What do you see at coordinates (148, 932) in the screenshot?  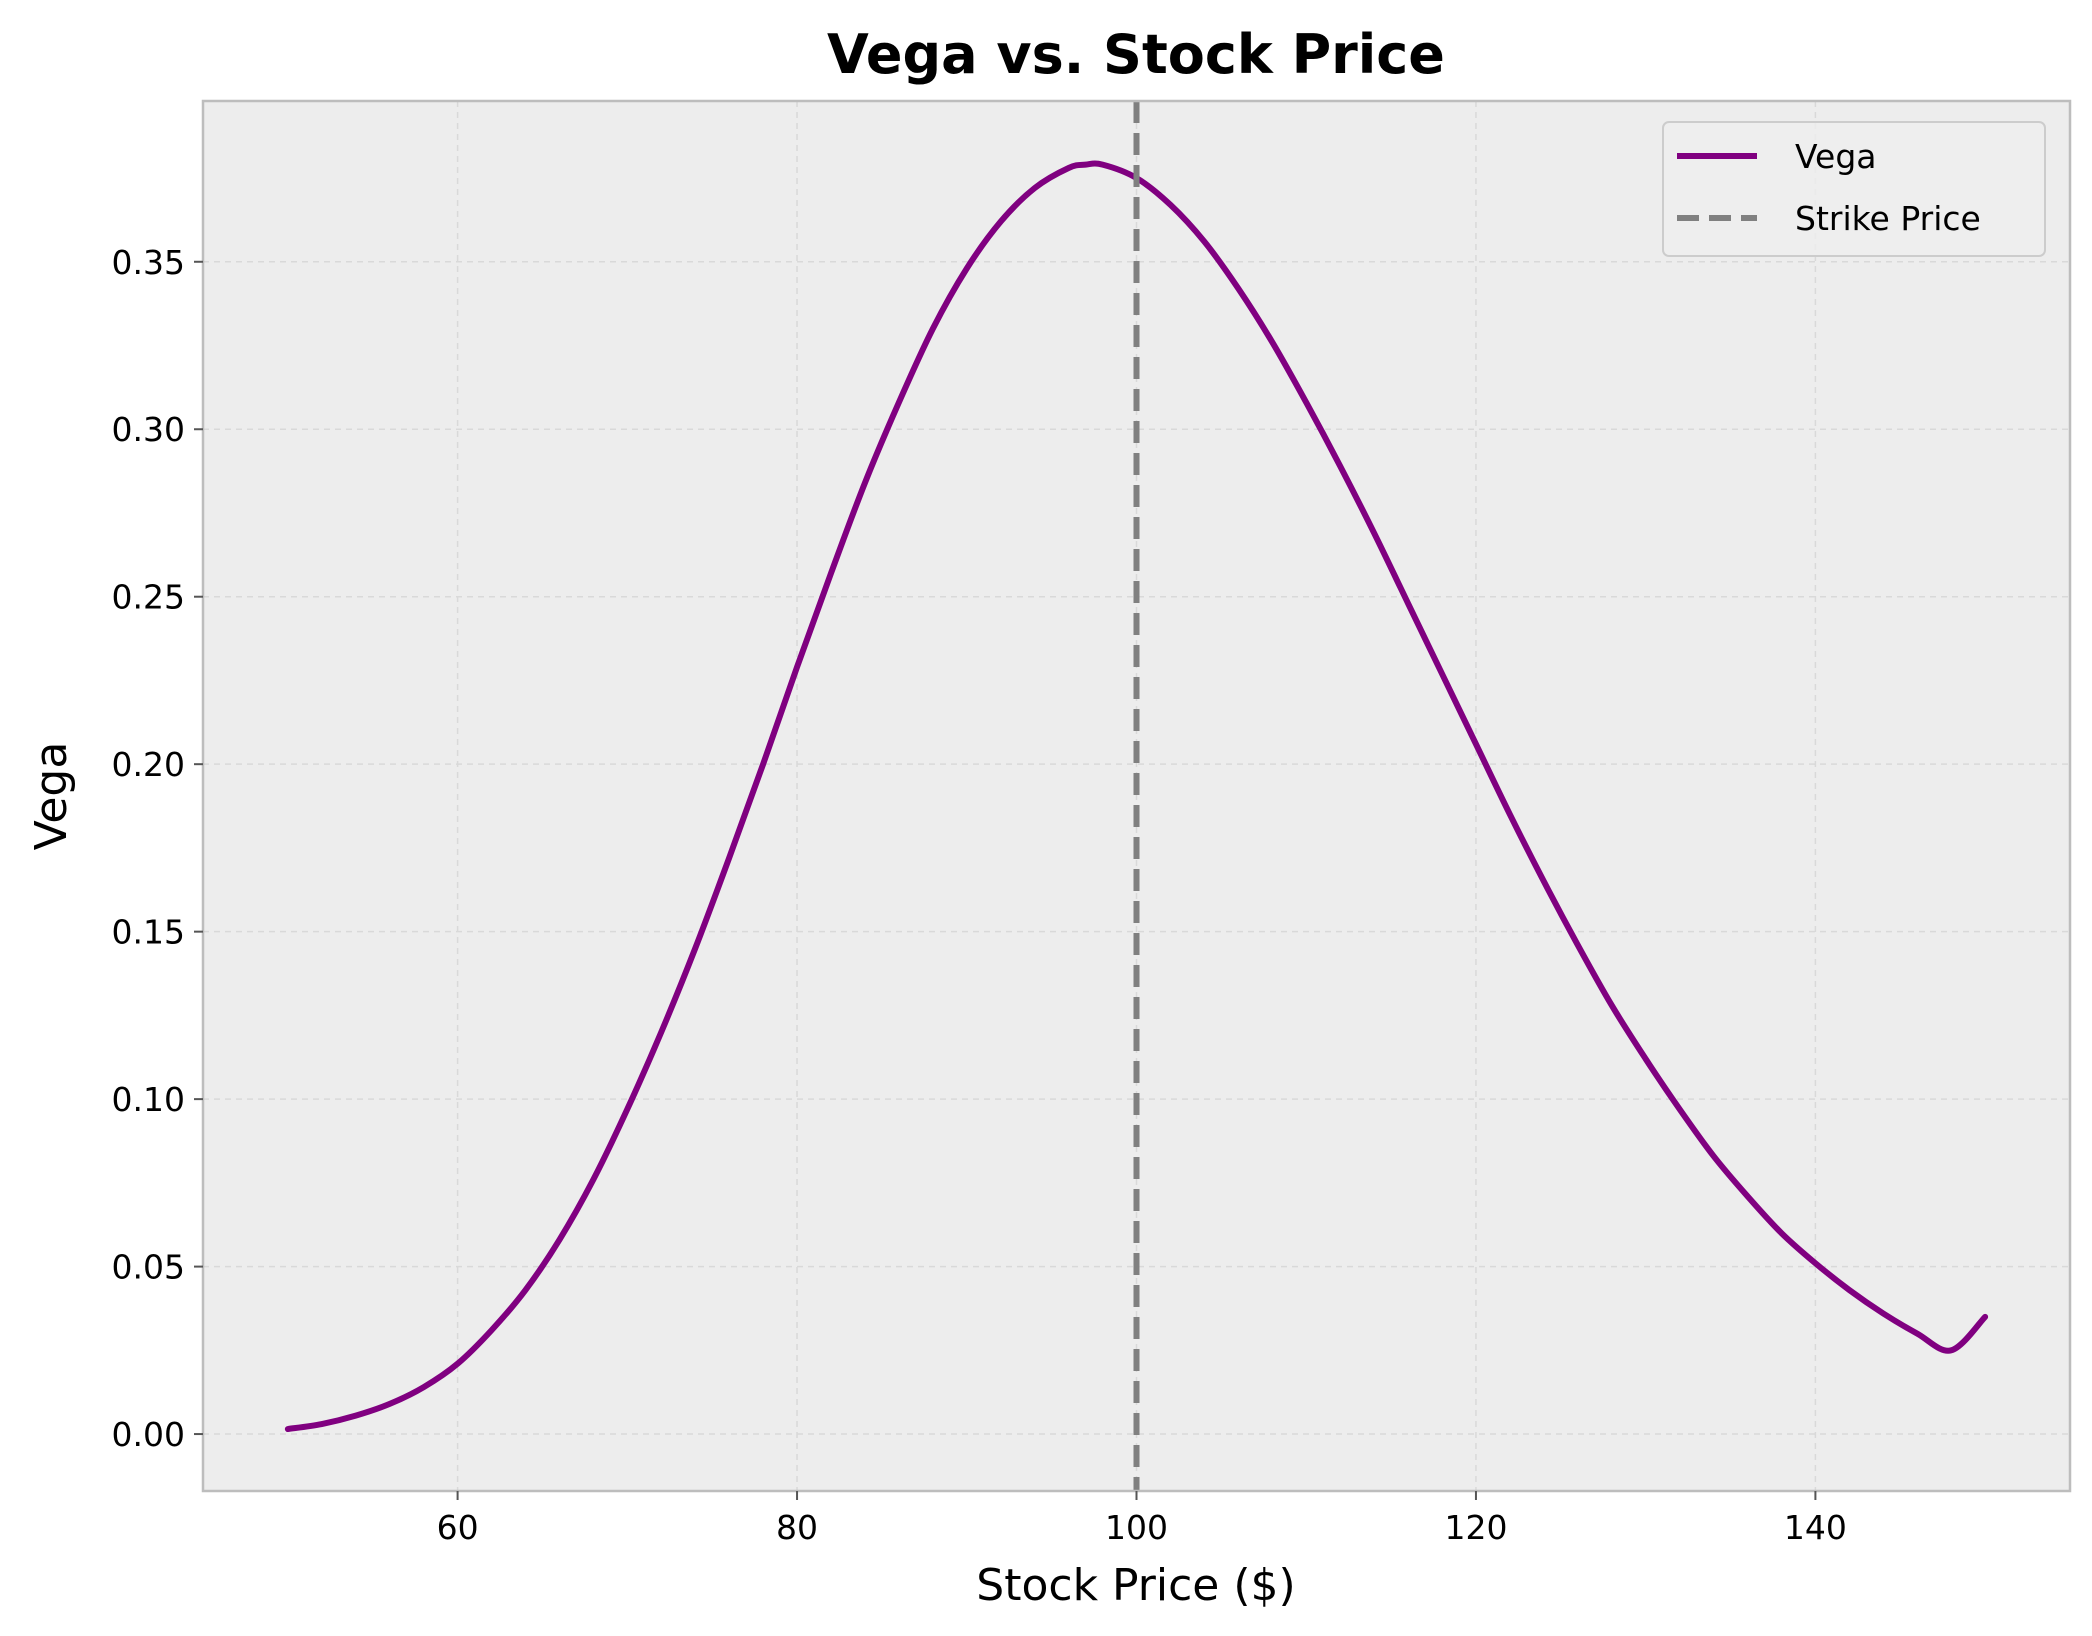 I see `y-tick-label: 0.15` at bounding box center [148, 932].